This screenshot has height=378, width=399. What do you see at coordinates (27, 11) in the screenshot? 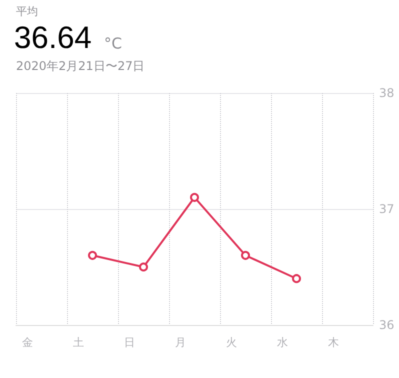
I see `chart-title: 平均` at bounding box center [27, 11].